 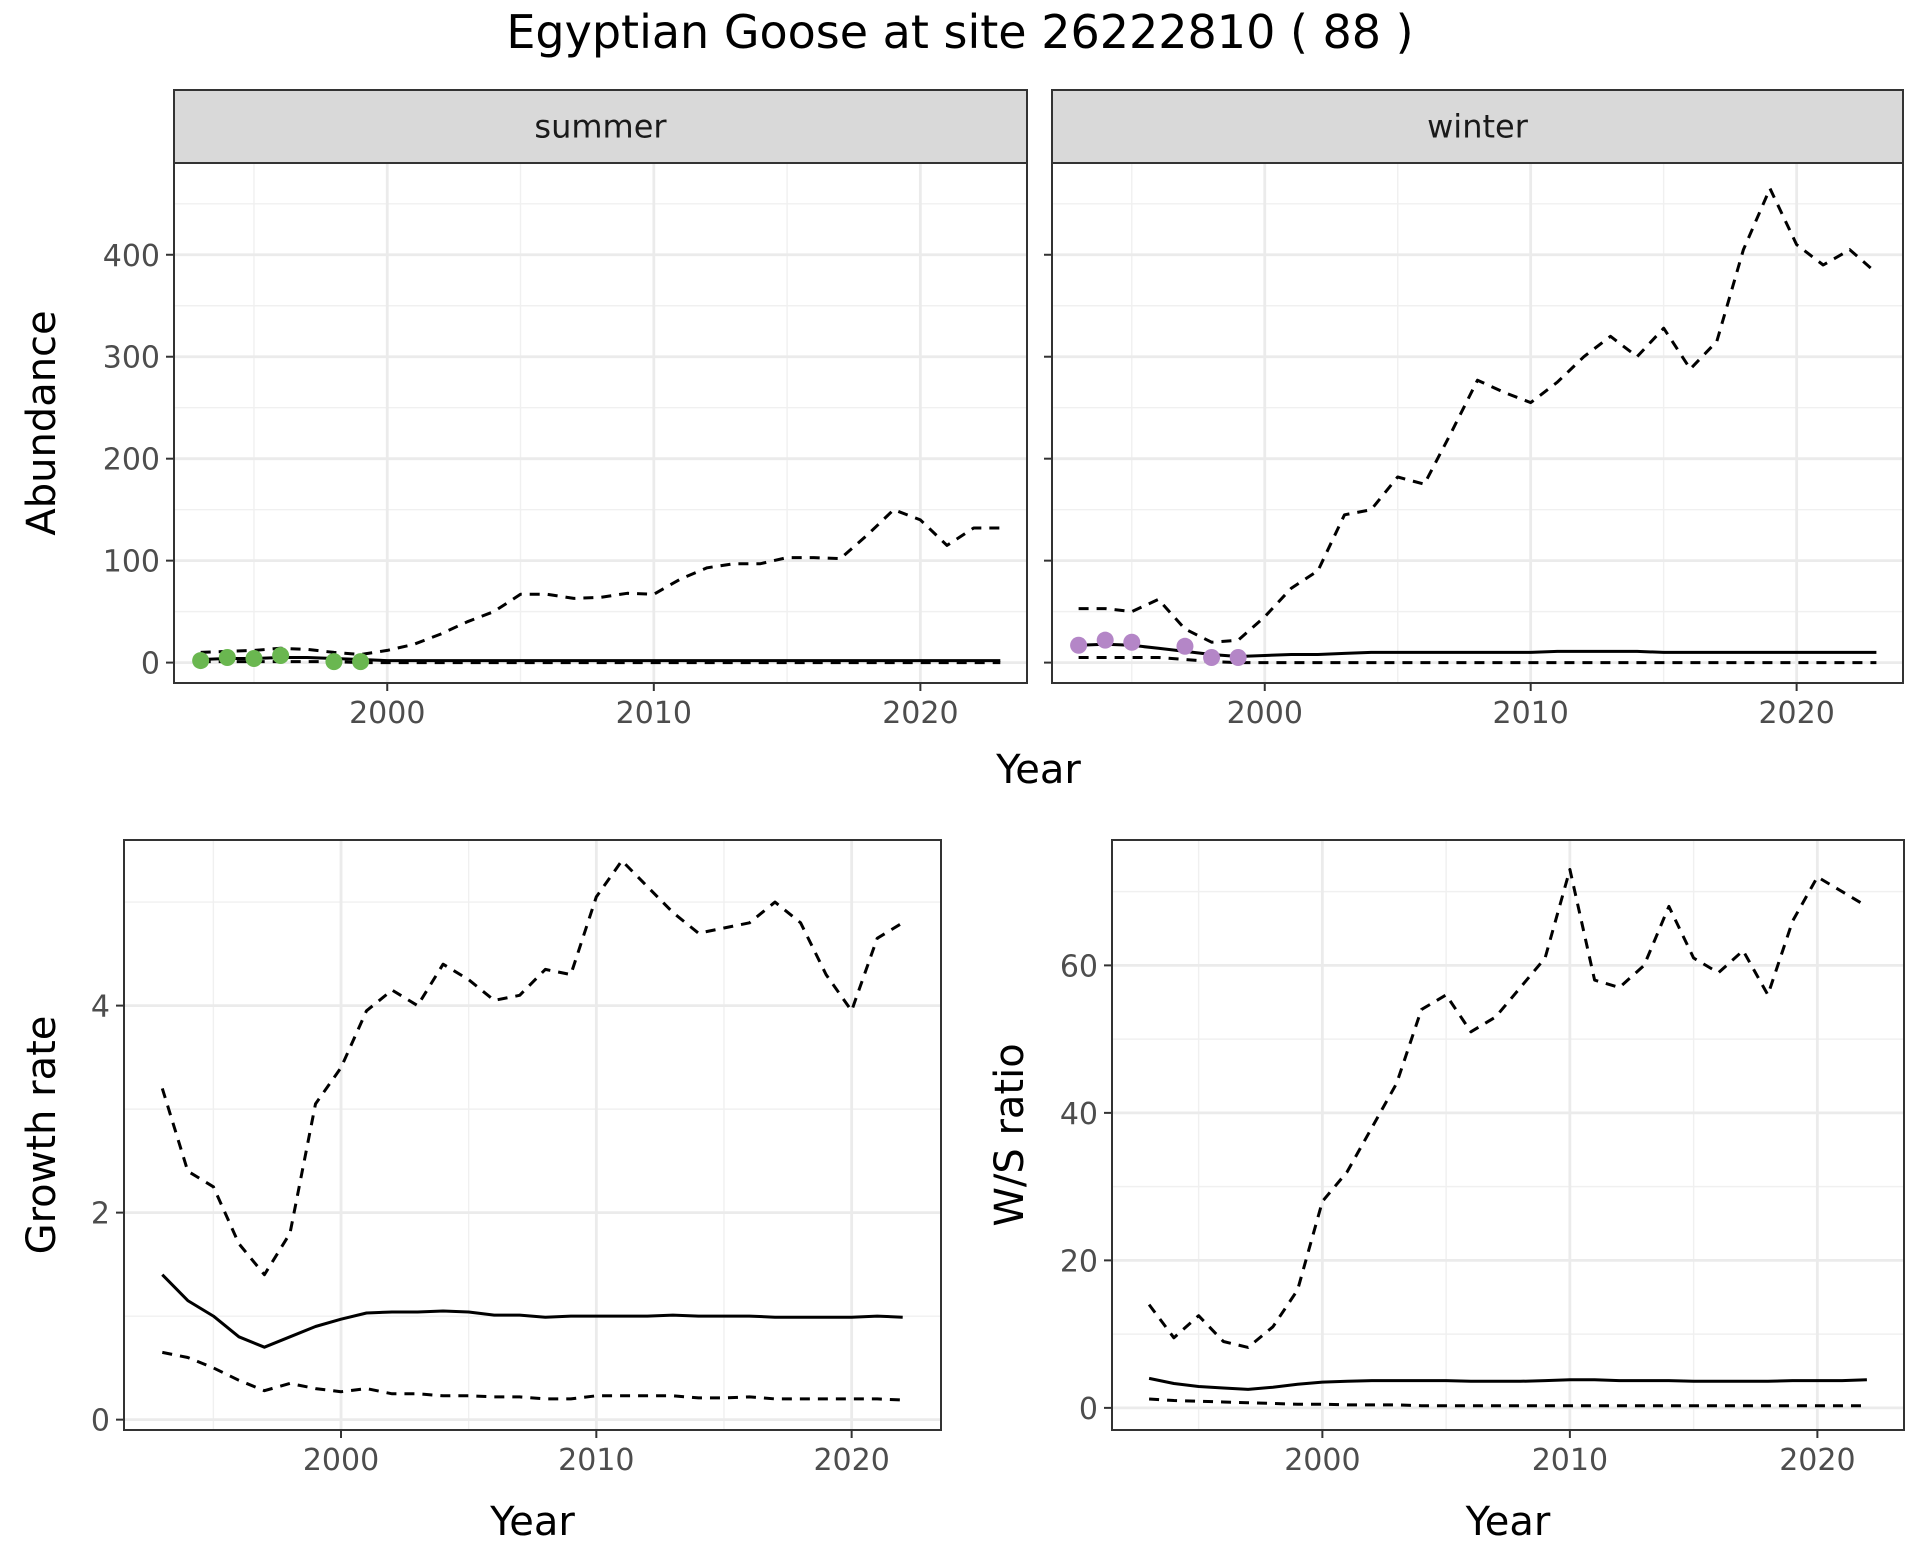 What do you see at coordinates (131, 460) in the screenshot?
I see `abundance-summer-y-tick-label: 200` at bounding box center [131, 460].